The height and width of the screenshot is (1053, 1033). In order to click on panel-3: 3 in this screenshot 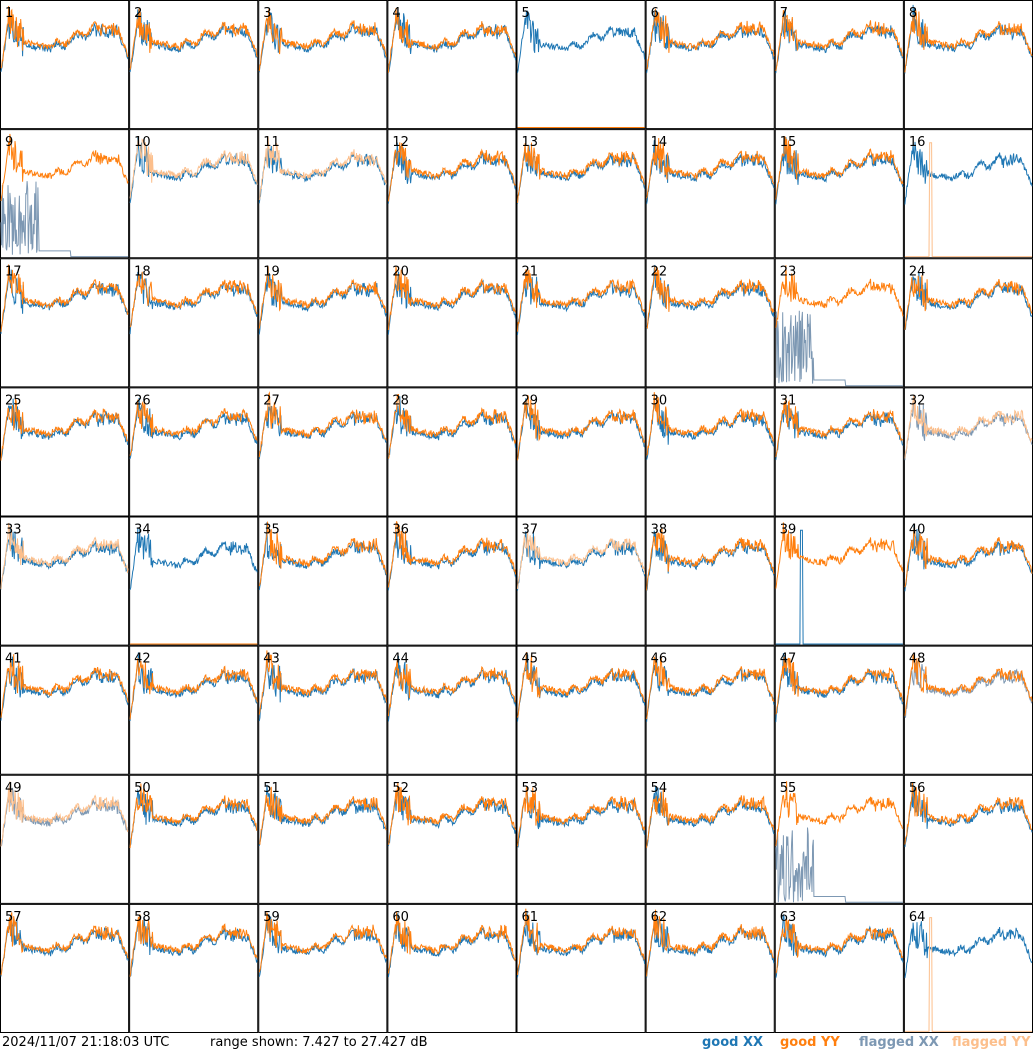, I will do `click(323, 65)`.